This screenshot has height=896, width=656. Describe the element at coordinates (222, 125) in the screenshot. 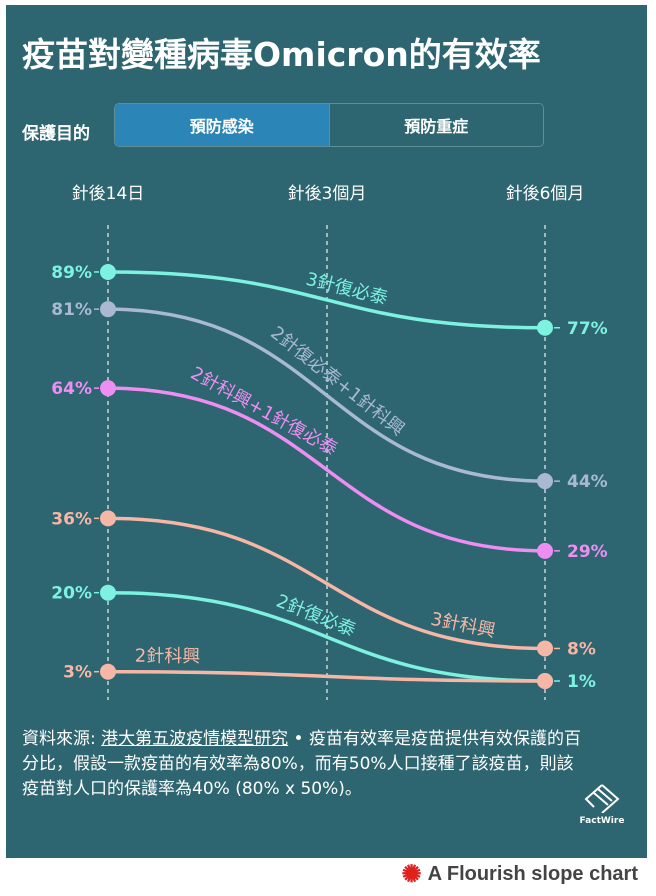

I see `tab-prevent-infection: 預防感染` at that location.